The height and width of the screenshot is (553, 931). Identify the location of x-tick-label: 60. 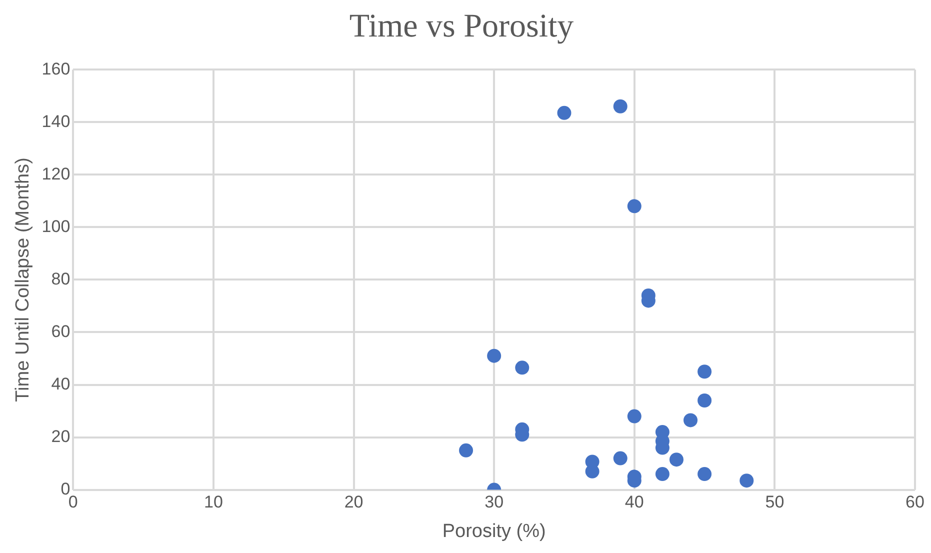
(915, 502).